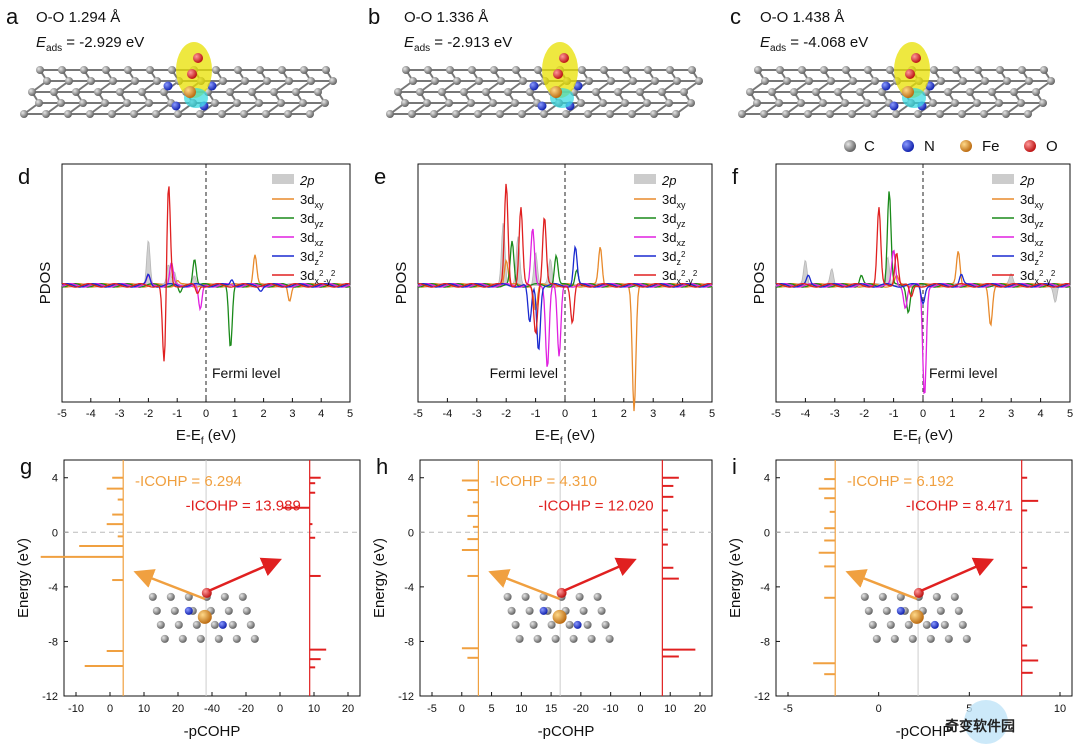  Describe the element at coordinates (735, 16) in the screenshot. I see `panel-label-c: c` at that location.